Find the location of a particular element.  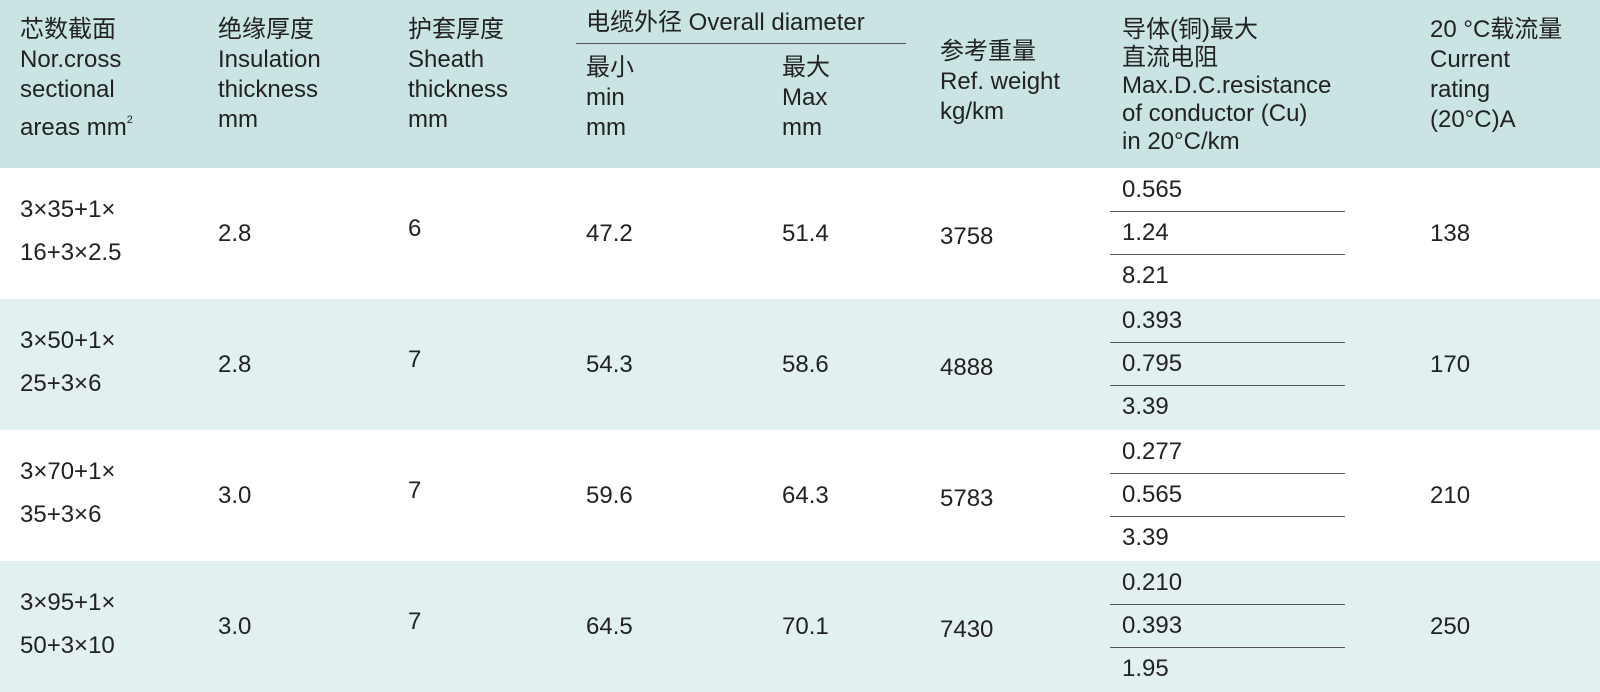

header-text: Ref. weight is located at coordinates (1000, 81).